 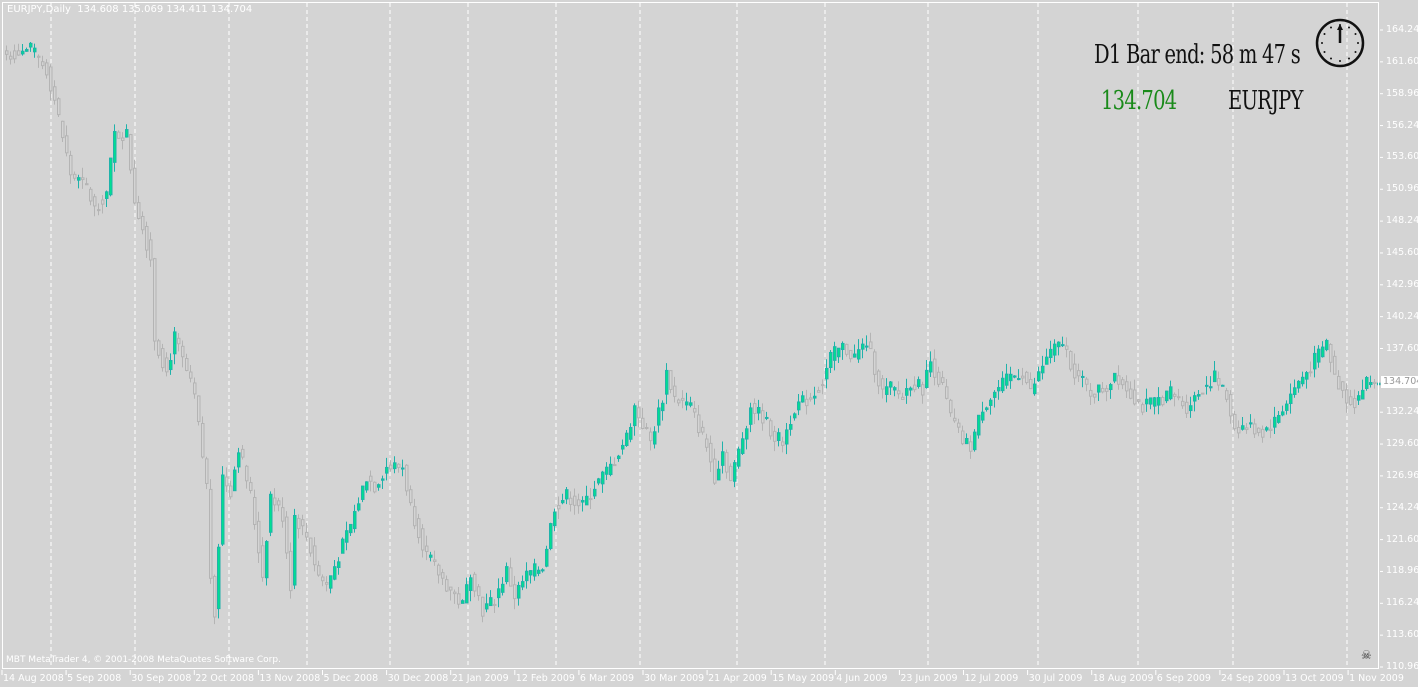 I want to click on date-tick-label: 30 Jul 2009, so click(x=1055, y=678).